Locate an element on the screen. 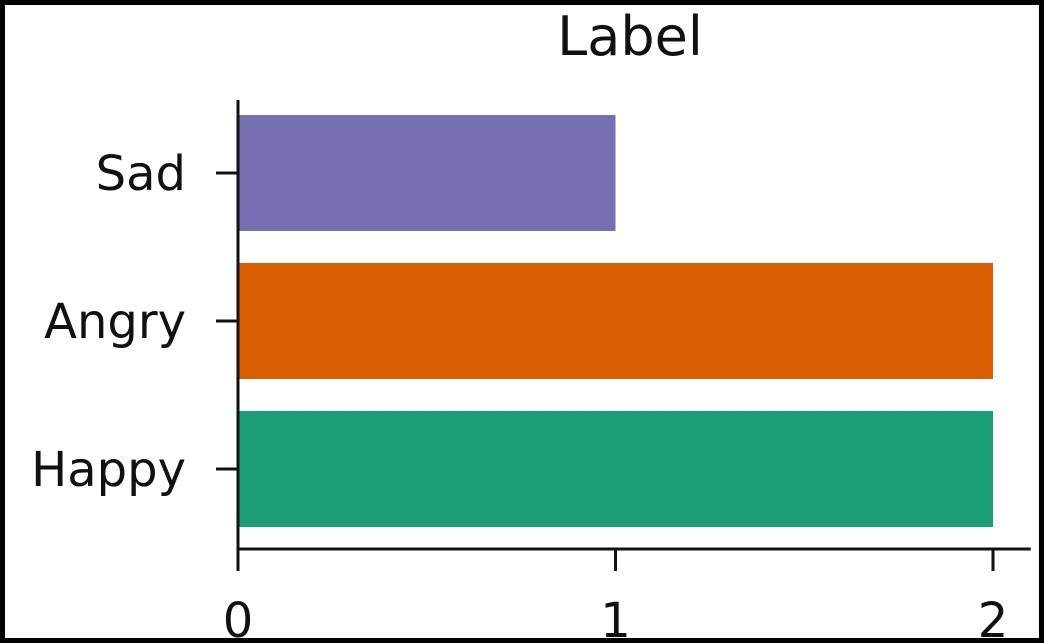 This screenshot has height=643, width=1044. y-axis: Happy Angry Sad is located at coordinates (135, 325).